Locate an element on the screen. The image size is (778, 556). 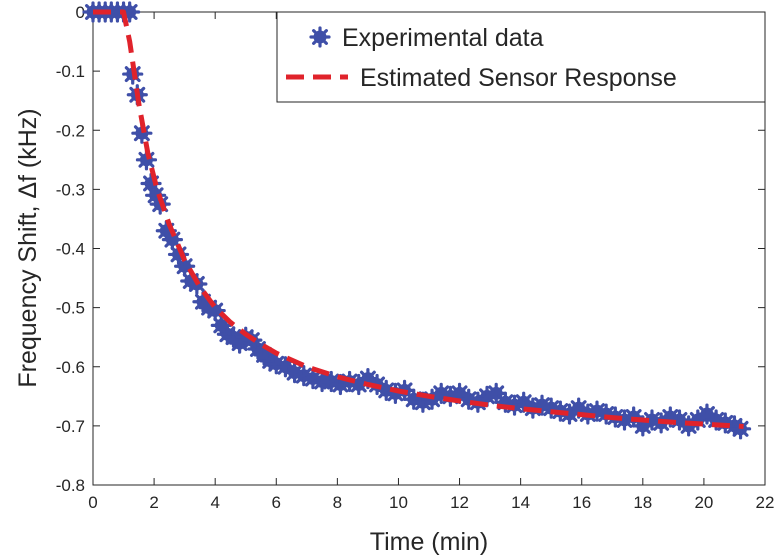
x-tick-label: 2 is located at coordinates (153, 502).